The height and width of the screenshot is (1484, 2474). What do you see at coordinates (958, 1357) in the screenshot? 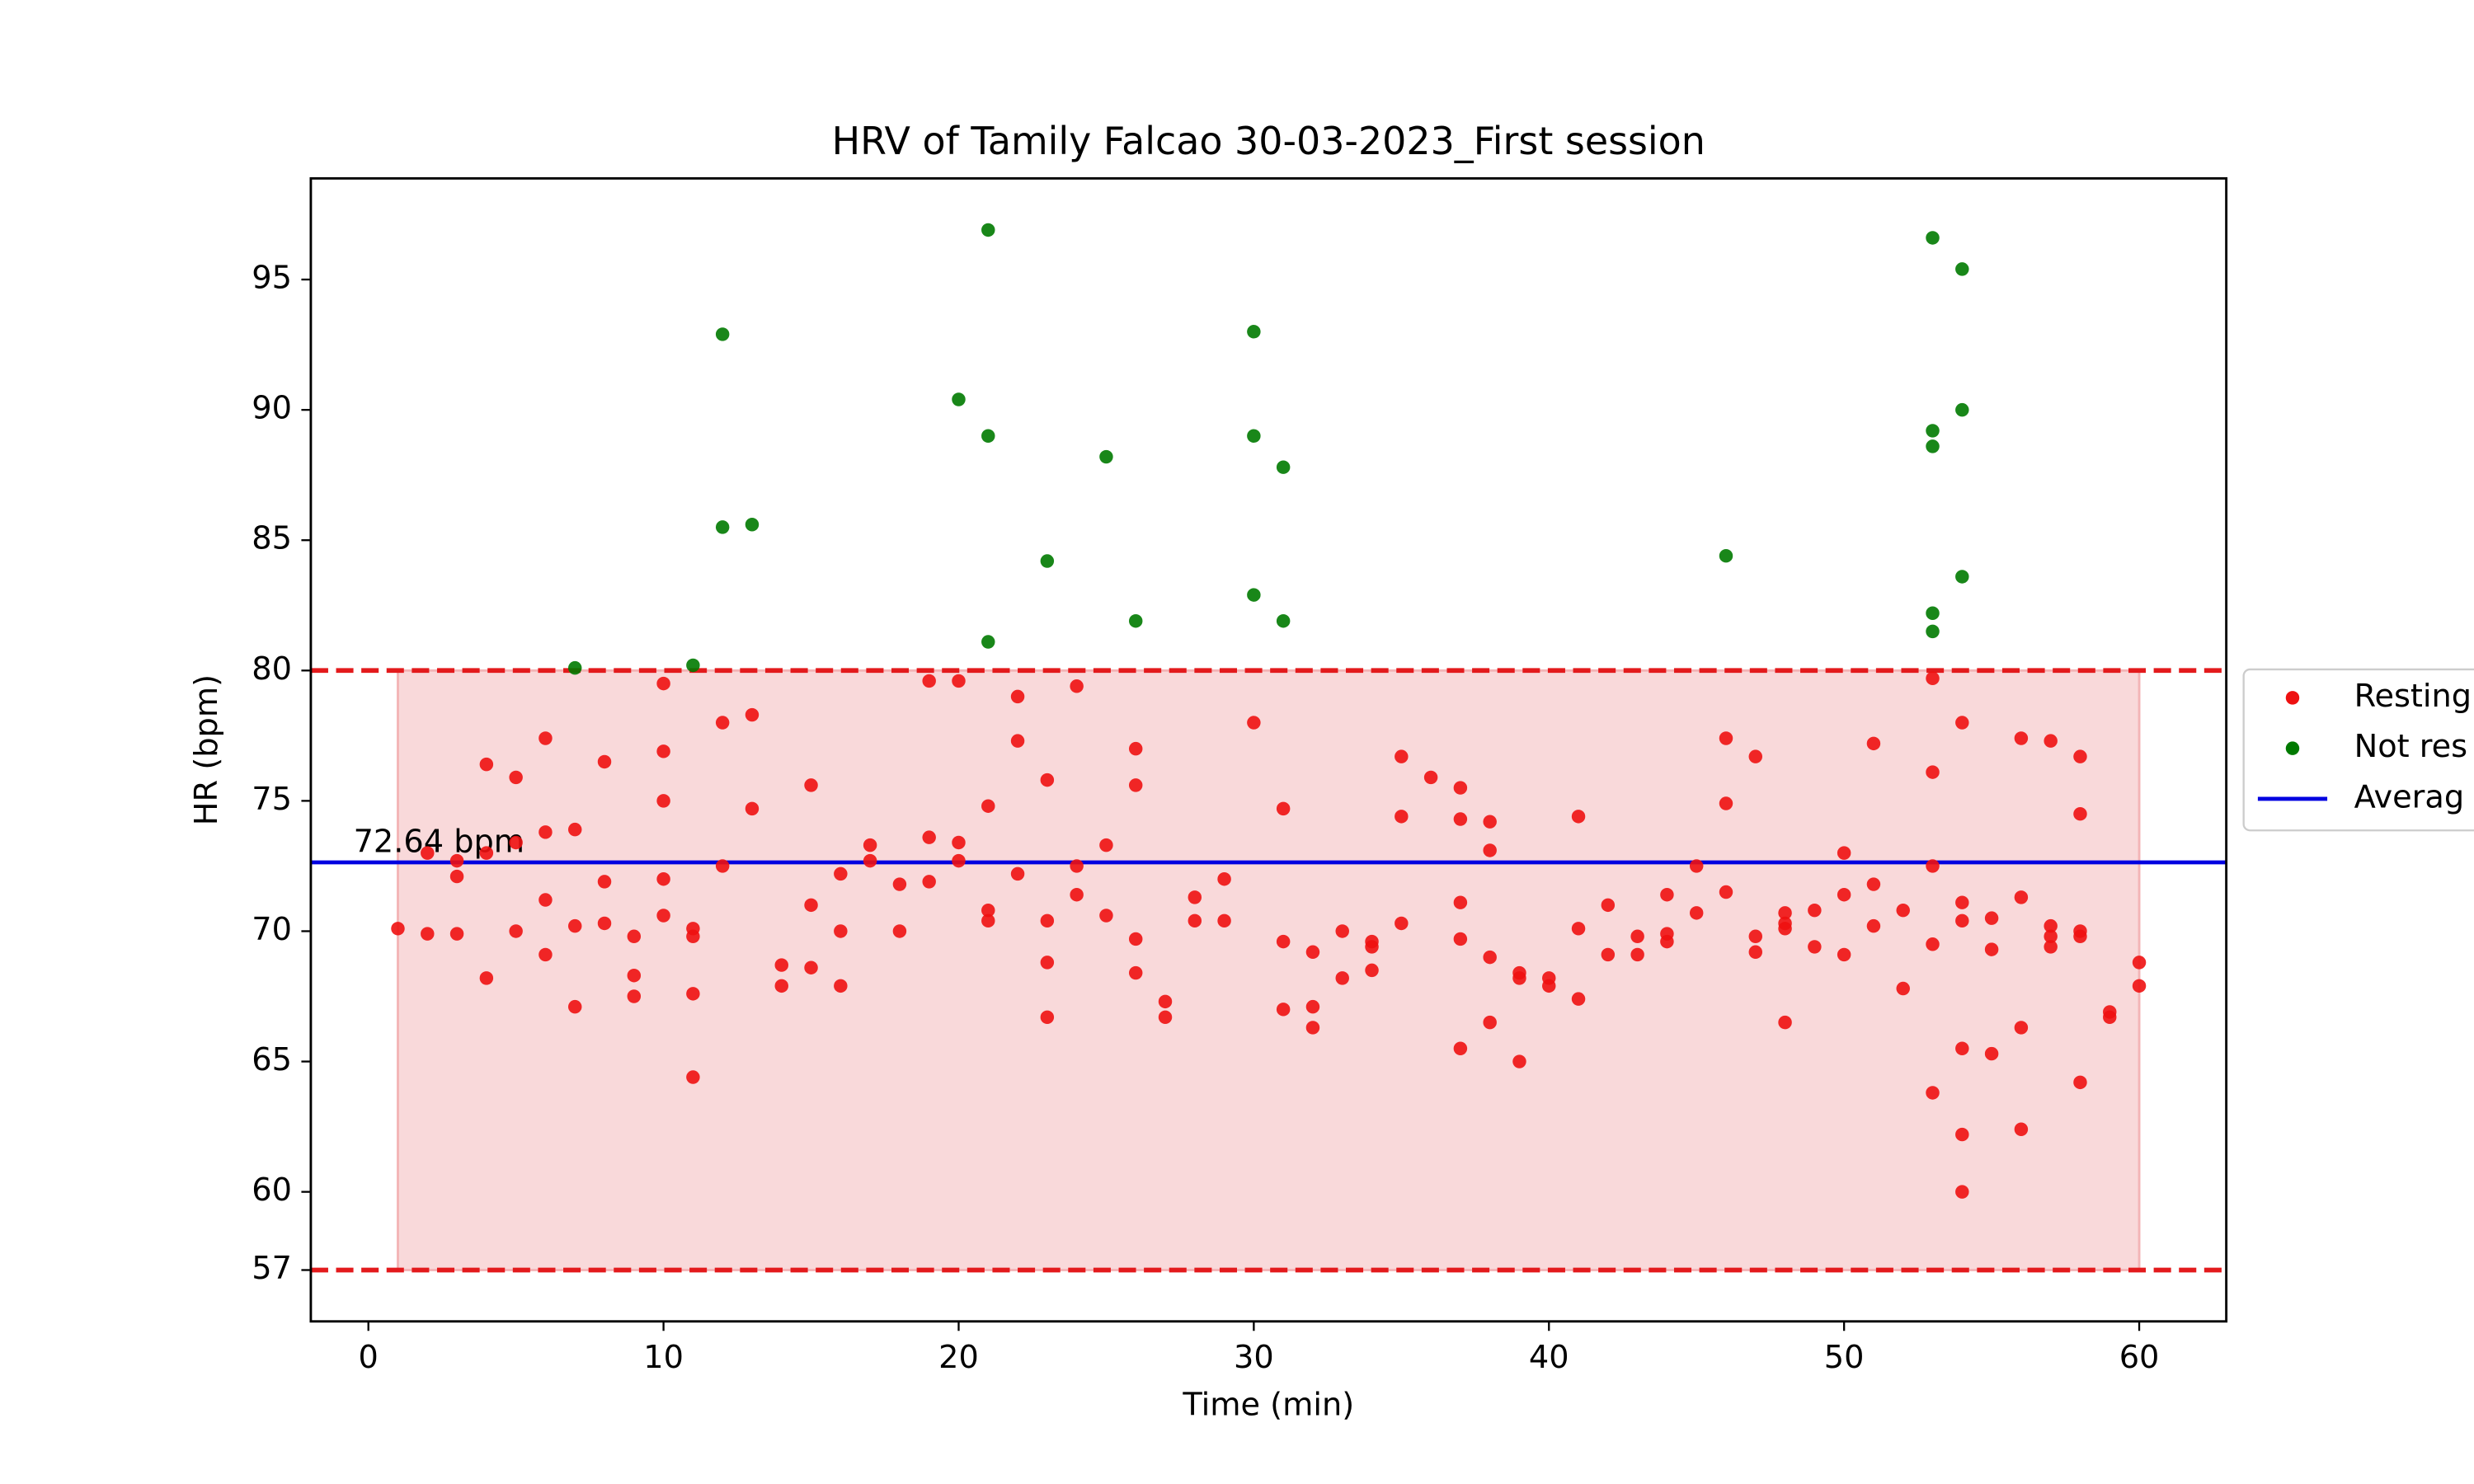
I see `x-tick-label: 20` at bounding box center [958, 1357].